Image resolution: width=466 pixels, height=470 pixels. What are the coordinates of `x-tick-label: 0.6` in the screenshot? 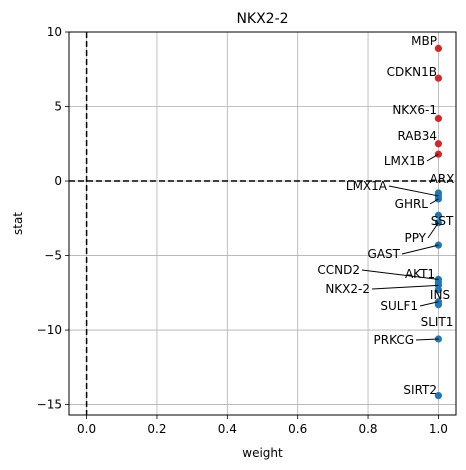 It's located at (297, 429).